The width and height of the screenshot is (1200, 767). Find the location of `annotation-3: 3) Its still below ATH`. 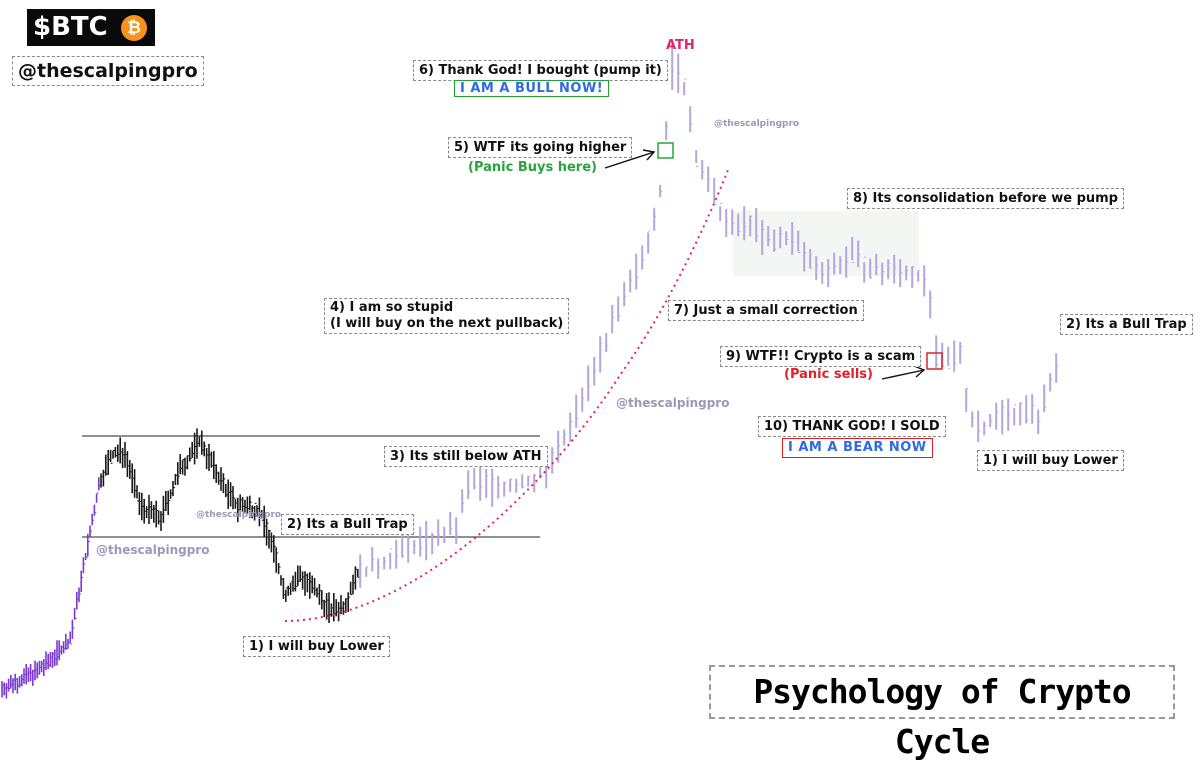

annotation-3: 3) Its still below ATH is located at coordinates (466, 456).